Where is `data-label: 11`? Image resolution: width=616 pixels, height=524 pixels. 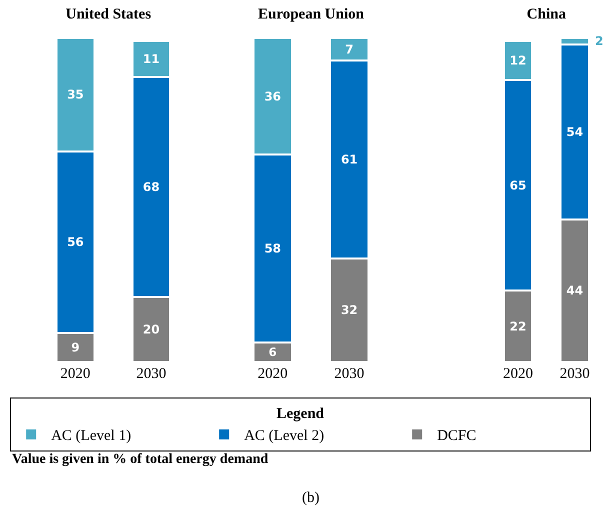 data-label: 11 is located at coordinates (151, 59).